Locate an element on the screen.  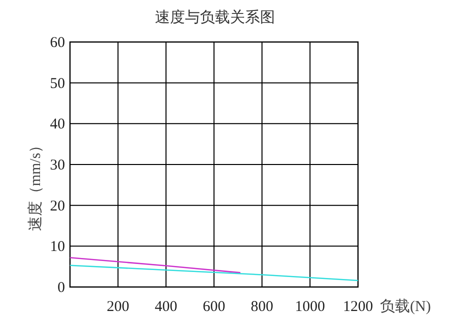
y-axis-title: 速度（mm/s） is located at coordinates (35, 185).